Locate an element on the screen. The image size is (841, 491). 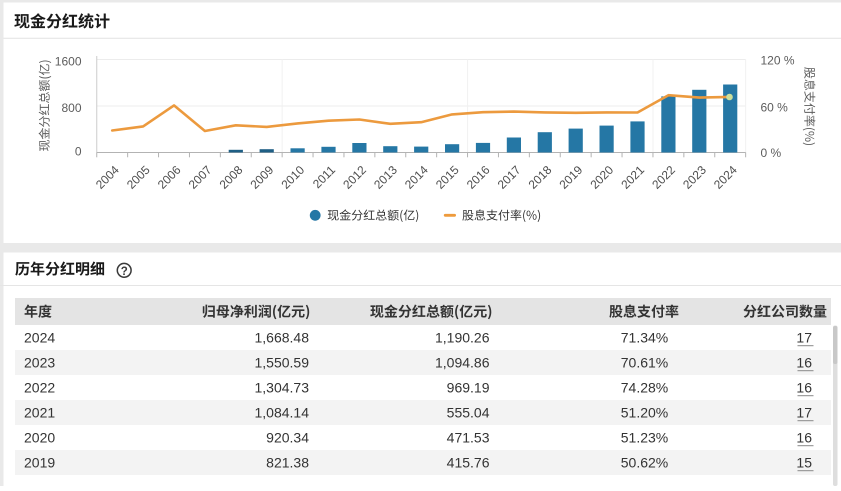
svg-text: 0 is located at coordinates (78, 151).